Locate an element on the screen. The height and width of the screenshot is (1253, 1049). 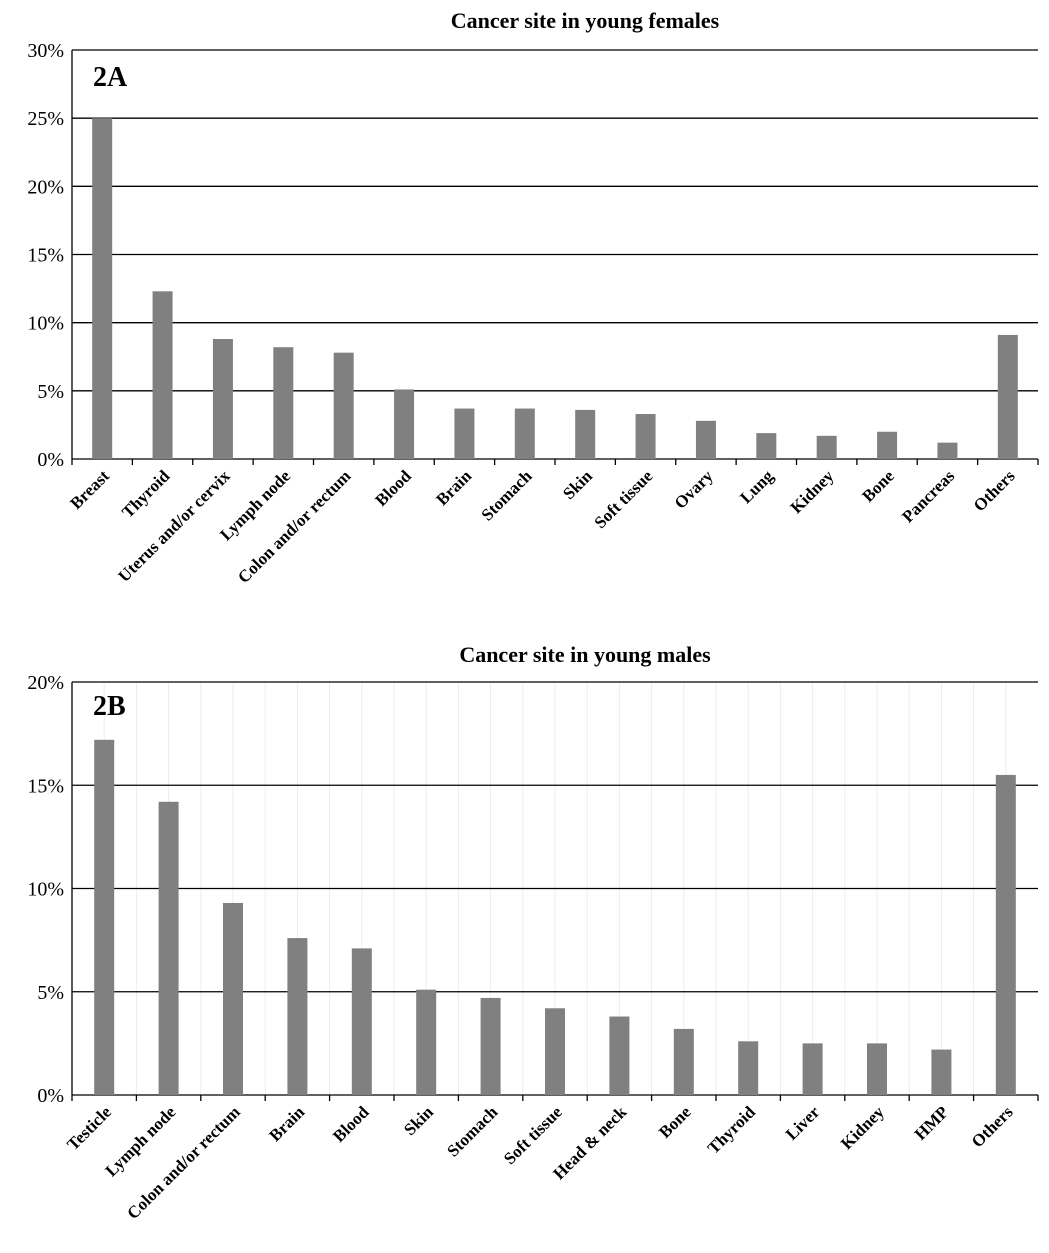
panel-label: 2B is located at coordinates (109, 706).